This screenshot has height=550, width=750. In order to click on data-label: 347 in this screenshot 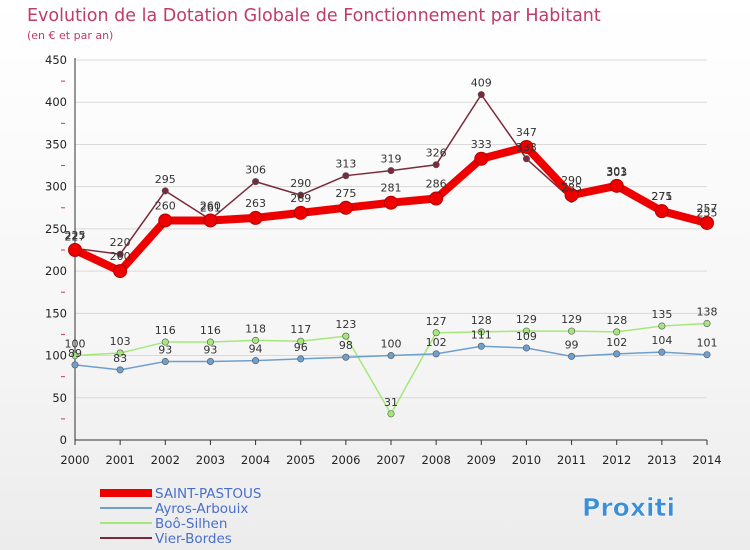, I will do `click(526, 132)`.